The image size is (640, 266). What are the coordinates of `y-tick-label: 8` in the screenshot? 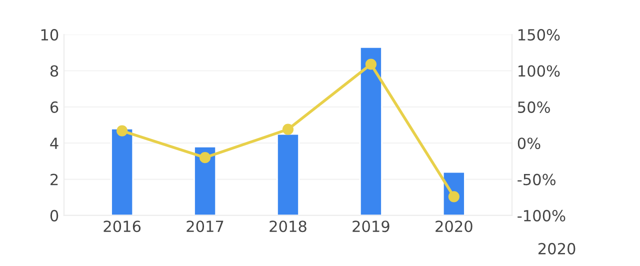 It's located at (54, 71).